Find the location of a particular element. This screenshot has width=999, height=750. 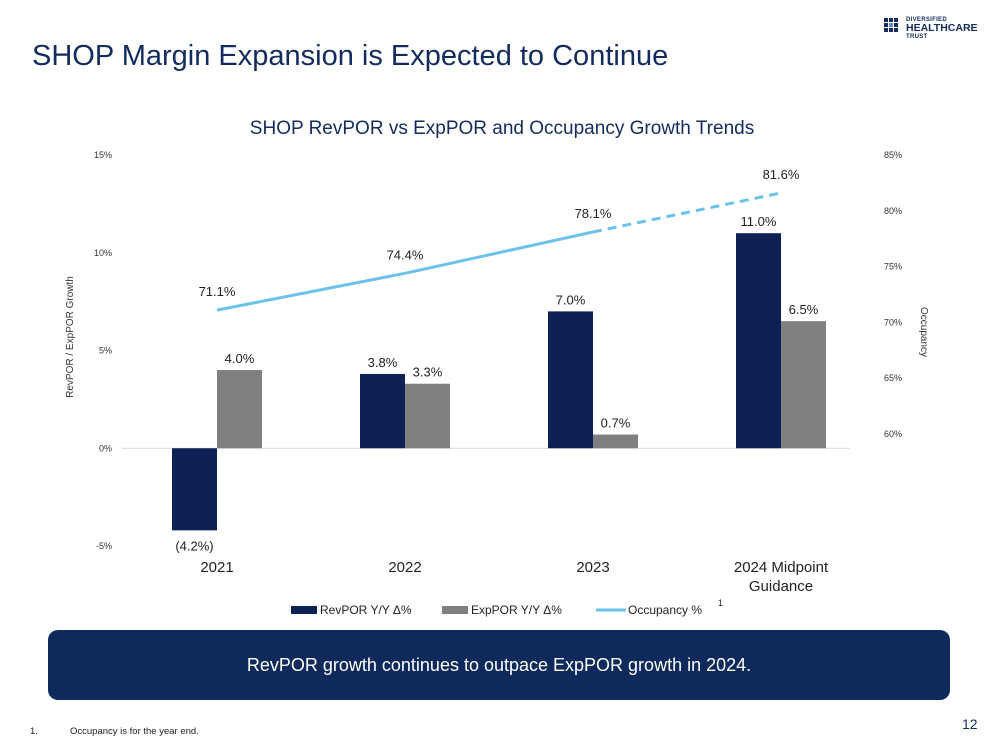

y-tick-label: -5% is located at coordinates (104, 546).